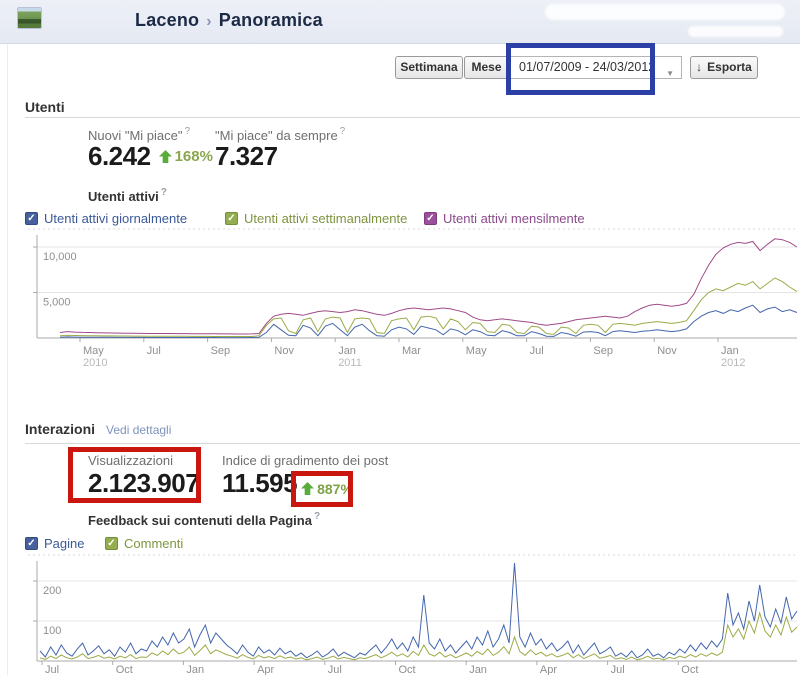 The width and height of the screenshot is (800, 675). I want to click on x-tick-year-label: 2012, so click(733, 363).